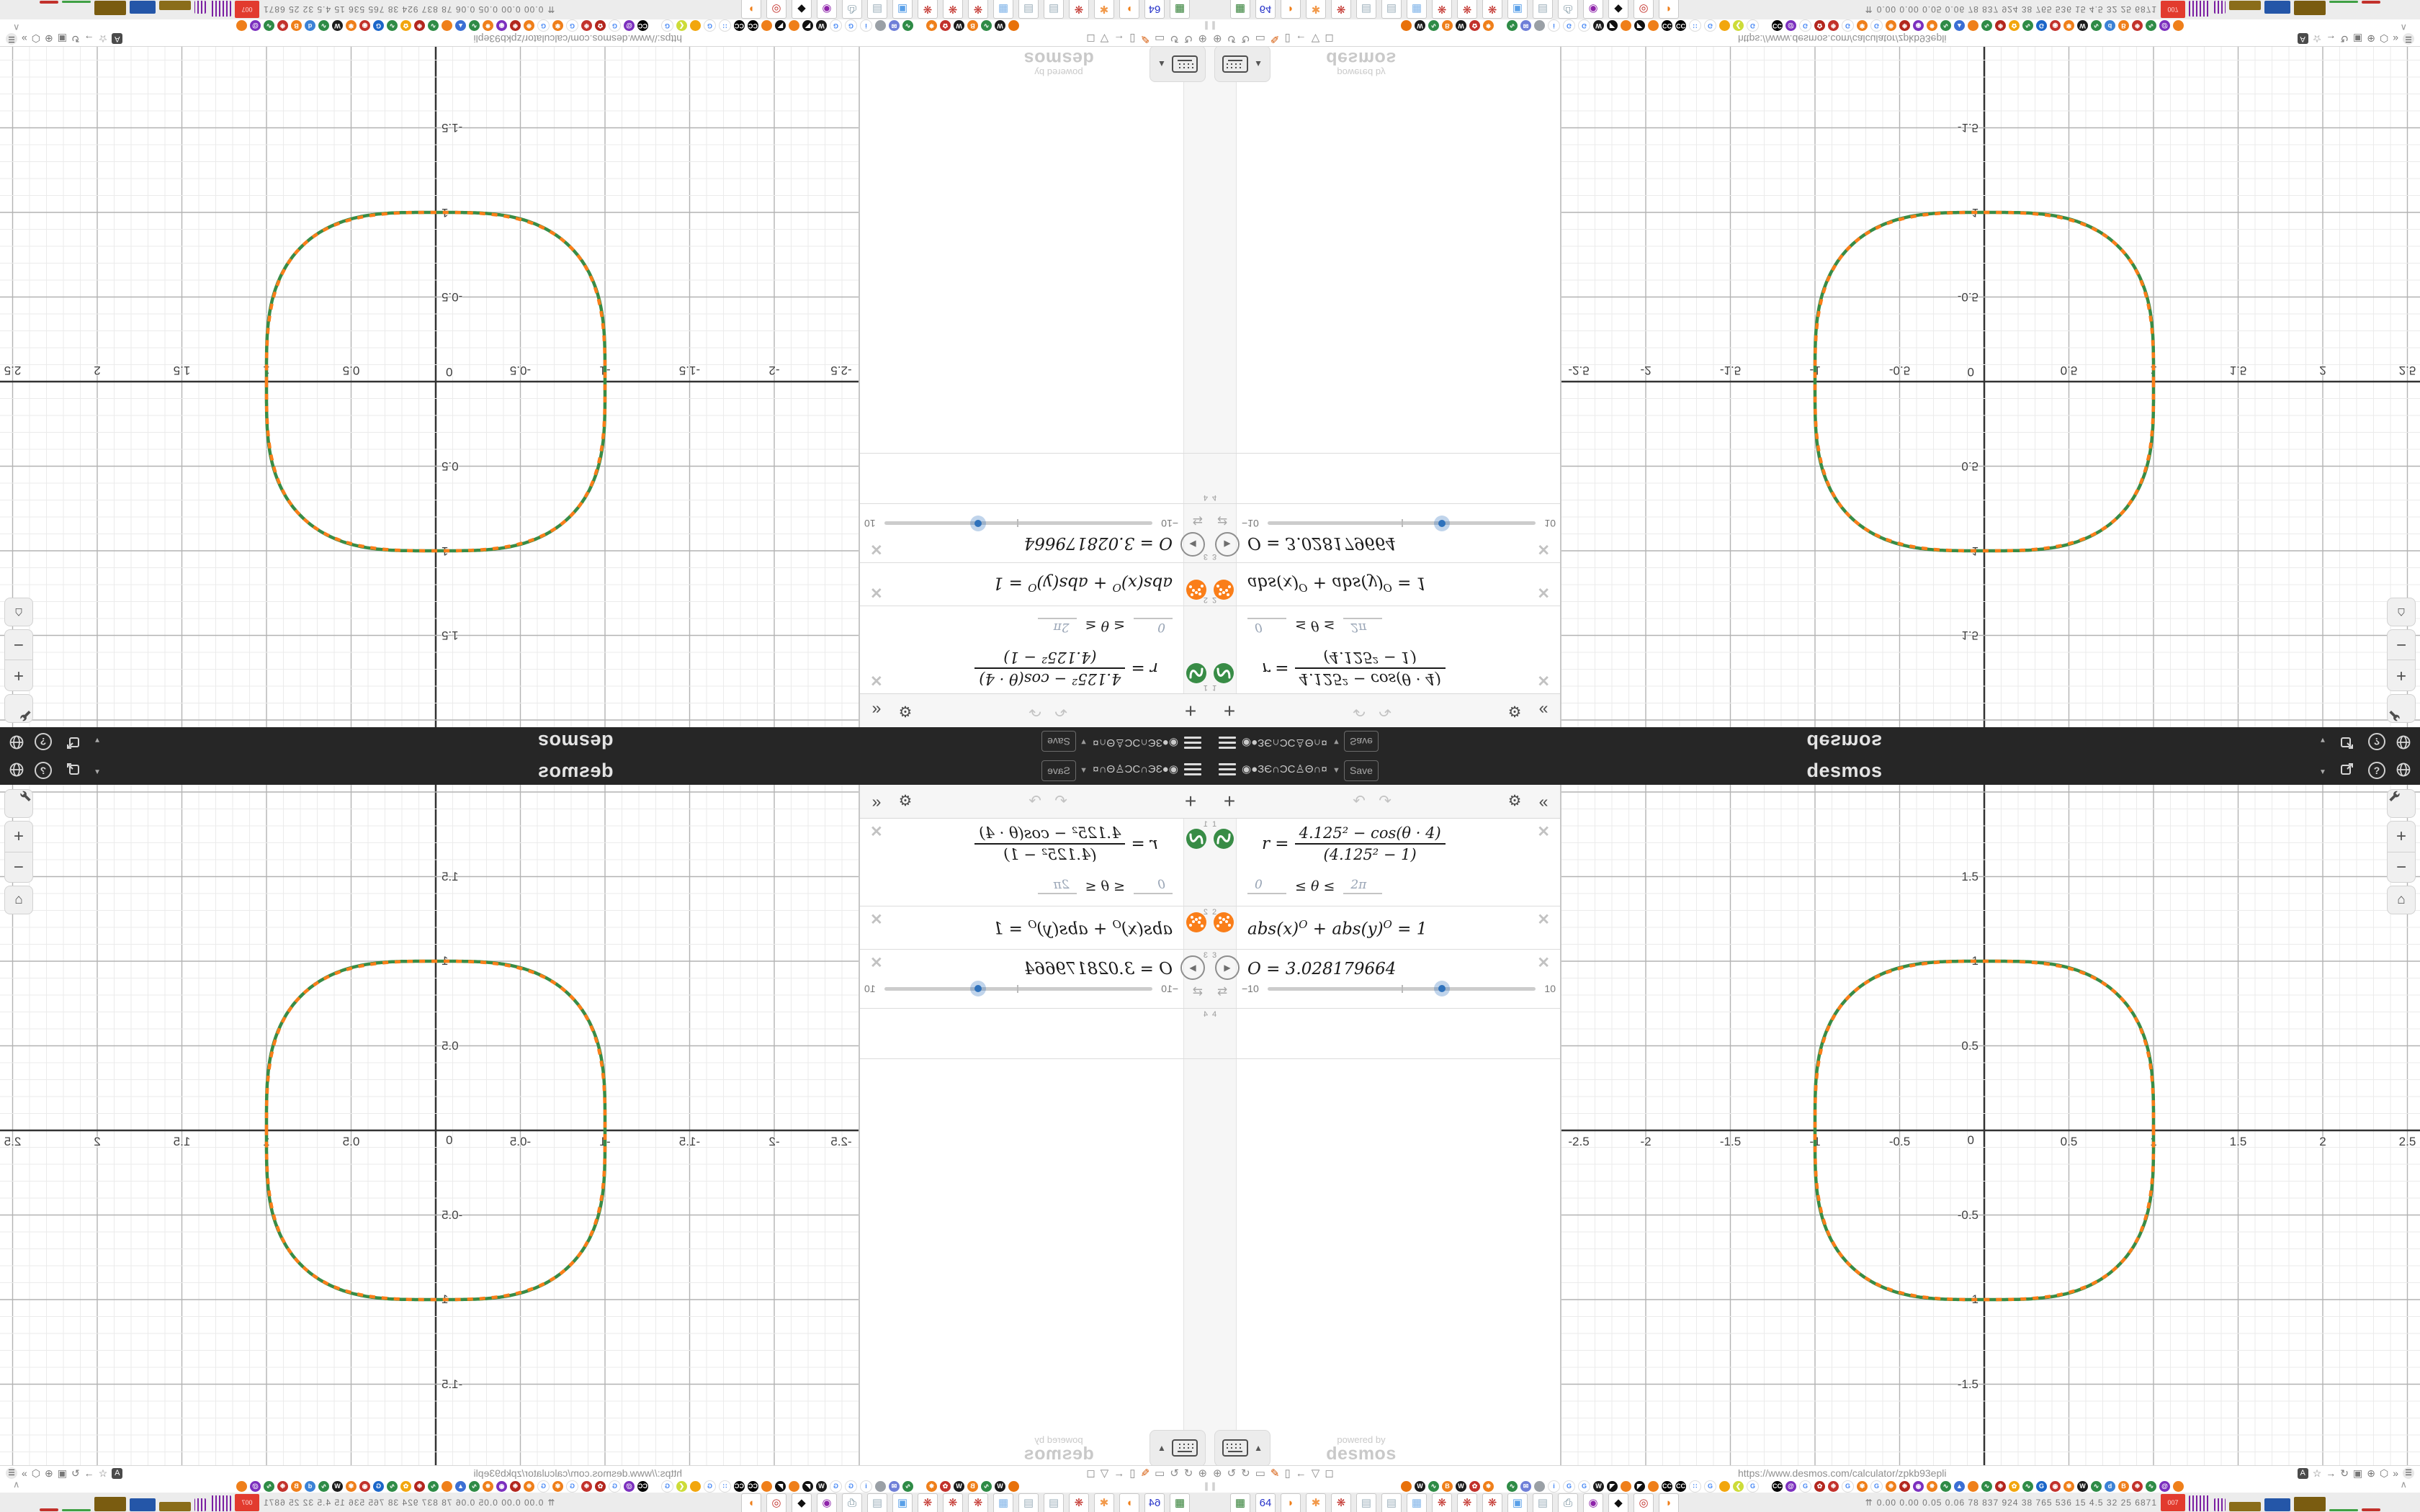 The height and width of the screenshot is (1512, 2420). What do you see at coordinates (2401, 803) in the screenshot?
I see `graph-settings-wrench-icon` at bounding box center [2401, 803].